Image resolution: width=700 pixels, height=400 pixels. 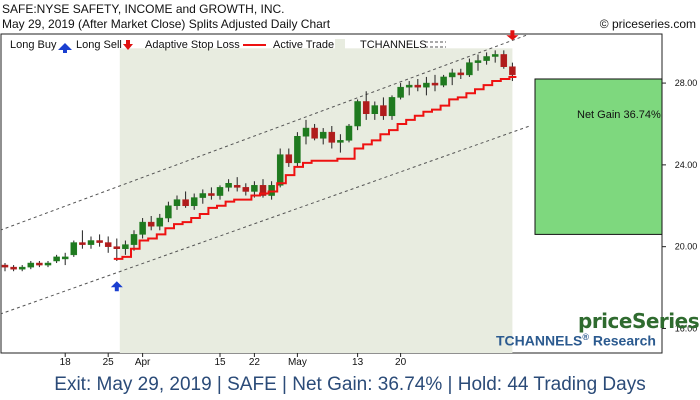 What do you see at coordinates (128, 42) in the screenshot?
I see `long-sell-arrow-stem` at bounding box center [128, 42].